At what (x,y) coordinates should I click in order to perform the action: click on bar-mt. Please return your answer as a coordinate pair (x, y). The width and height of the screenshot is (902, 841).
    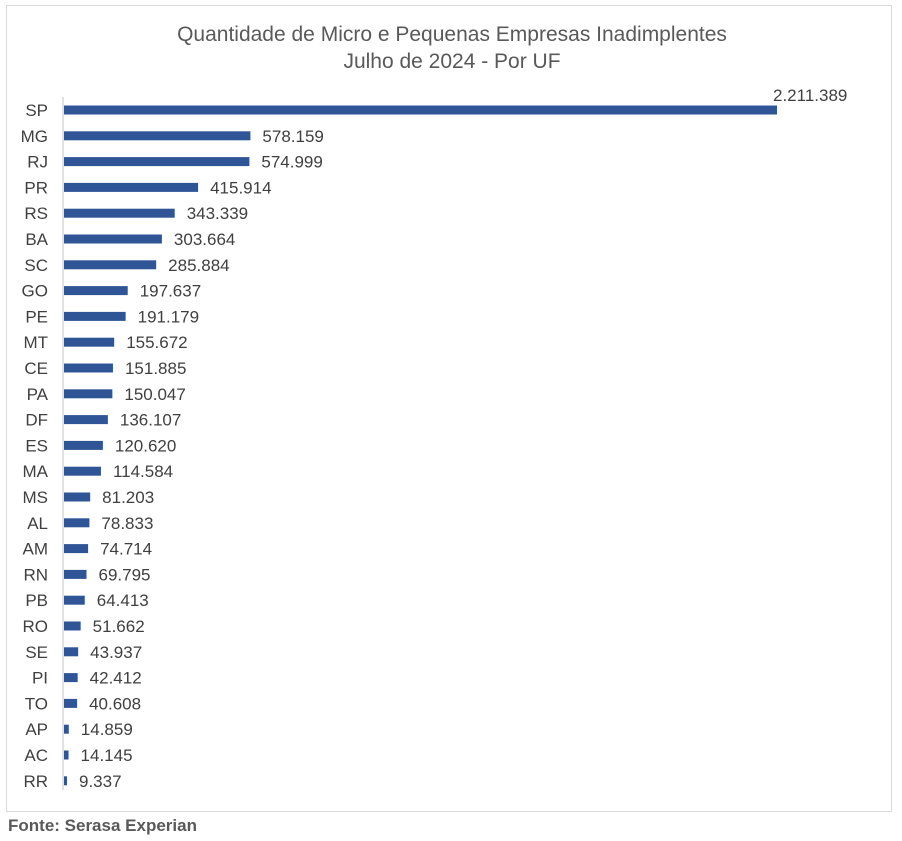
    Looking at the image, I should click on (89, 342).